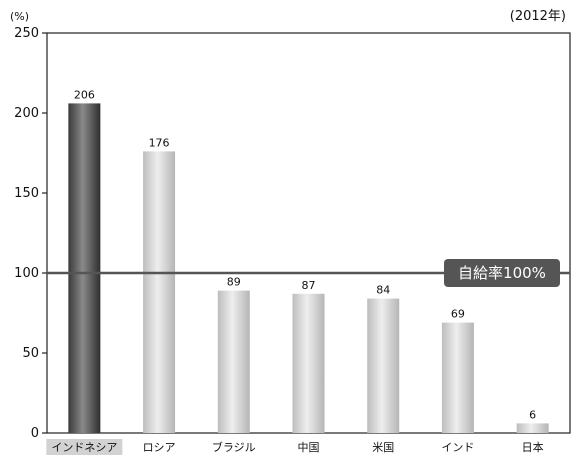 The width and height of the screenshot is (580, 457). I want to click on category-label: 米国, so click(383, 447).